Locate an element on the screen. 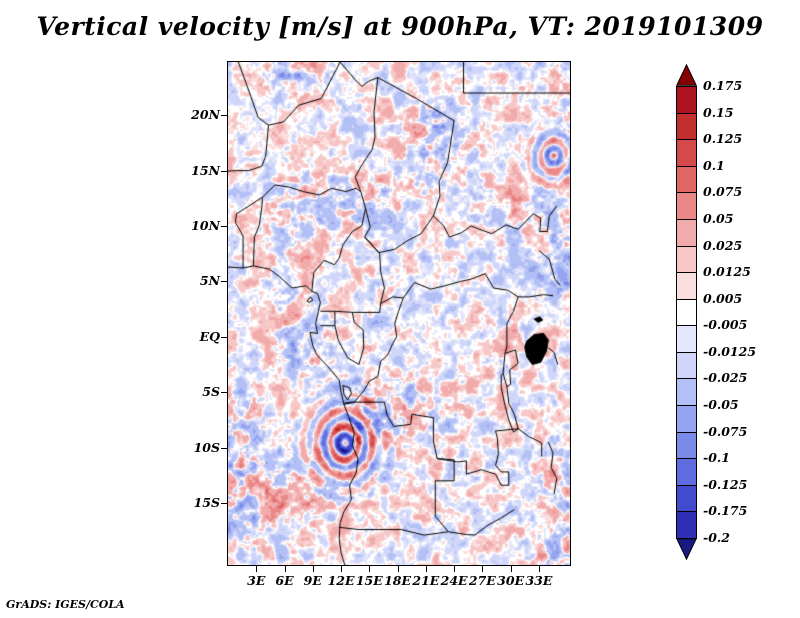  colorbar-tick-label: 0.125 is located at coordinates (723, 139).